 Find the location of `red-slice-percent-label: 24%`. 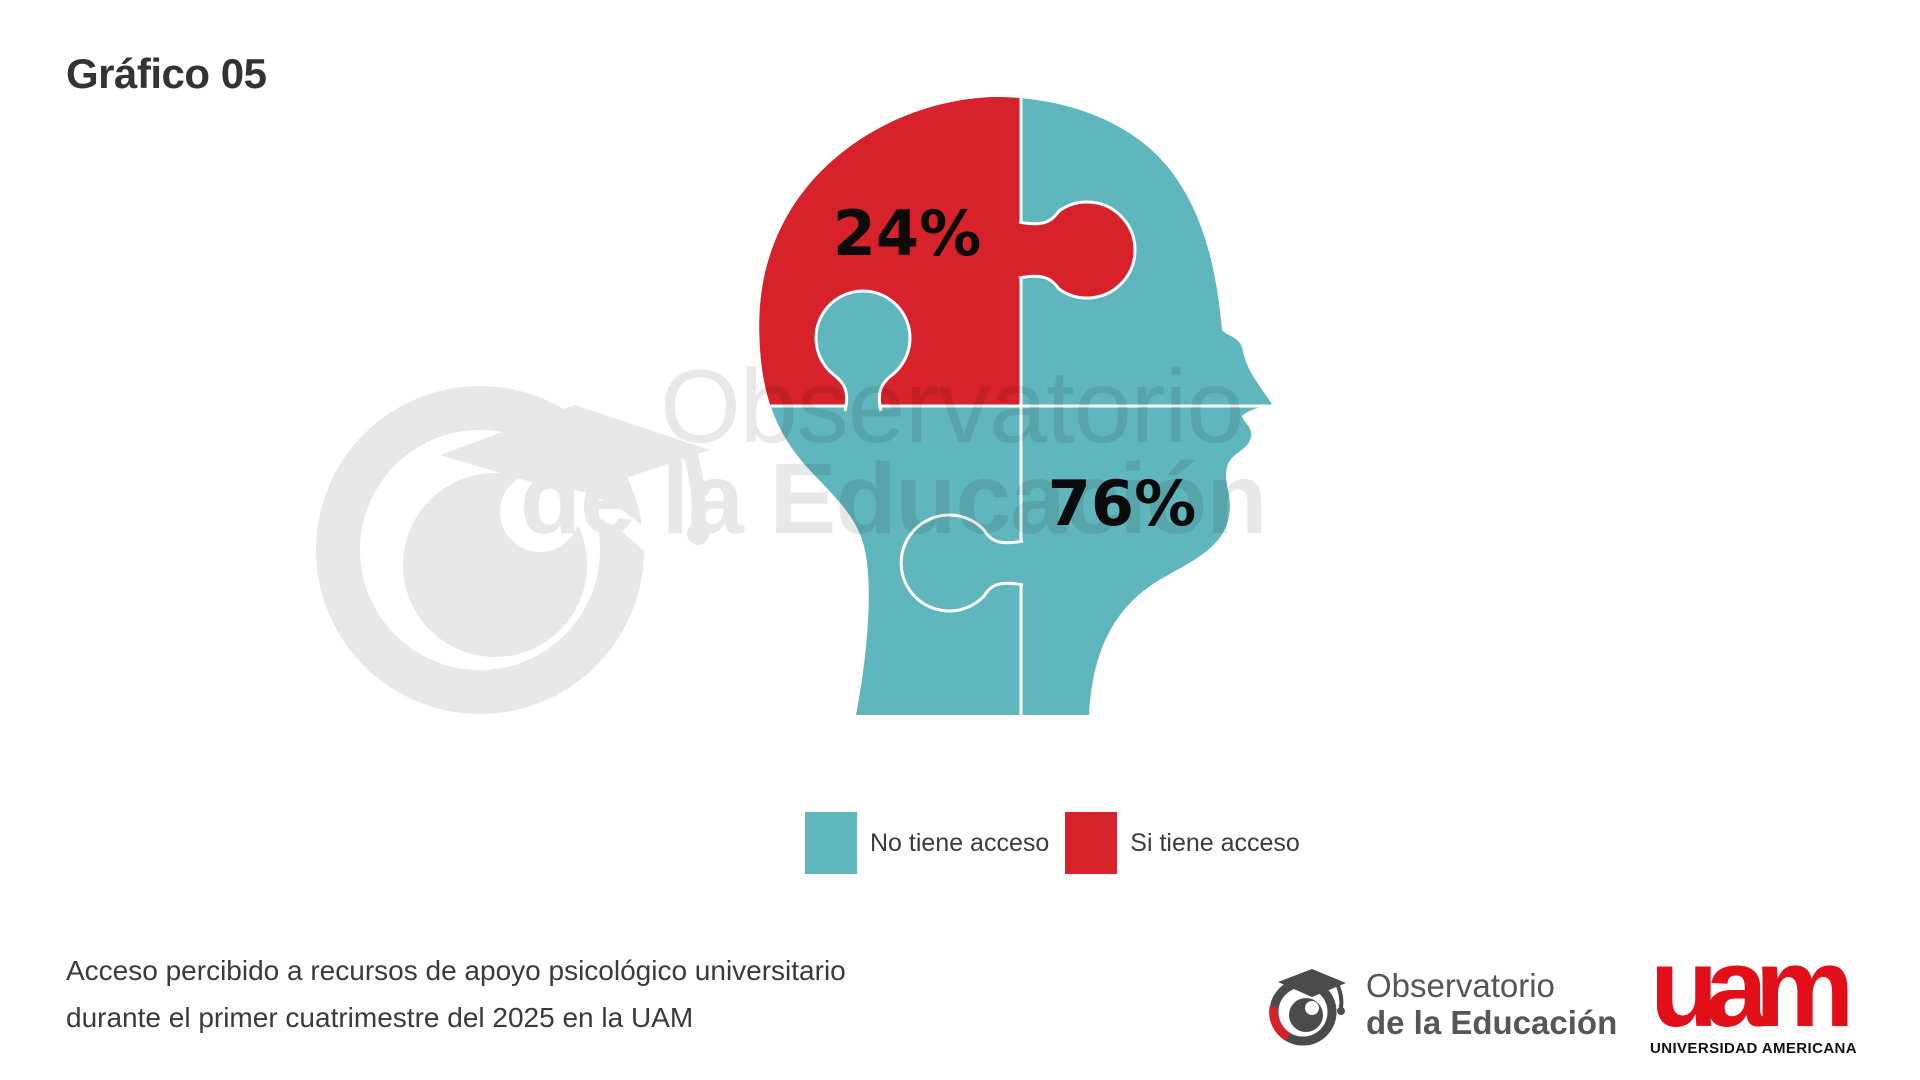

red-slice-percent-label: 24% is located at coordinates (907, 233).